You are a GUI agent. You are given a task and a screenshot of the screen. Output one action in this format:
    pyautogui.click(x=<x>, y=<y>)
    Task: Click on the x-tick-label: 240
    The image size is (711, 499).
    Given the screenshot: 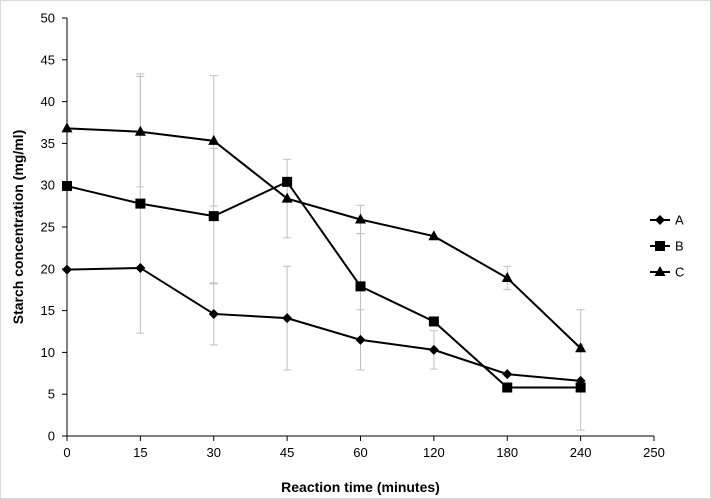 What is the action you would take?
    pyautogui.click(x=581, y=452)
    